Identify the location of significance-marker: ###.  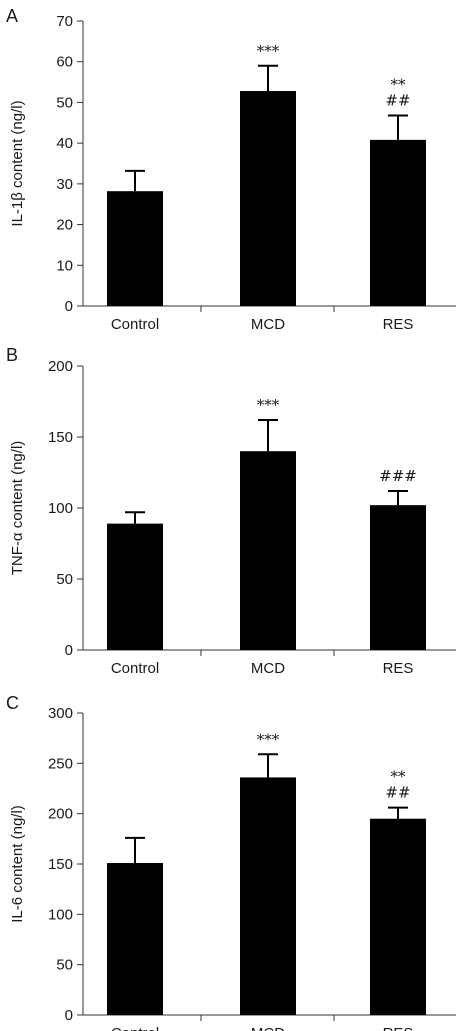
(398, 476).